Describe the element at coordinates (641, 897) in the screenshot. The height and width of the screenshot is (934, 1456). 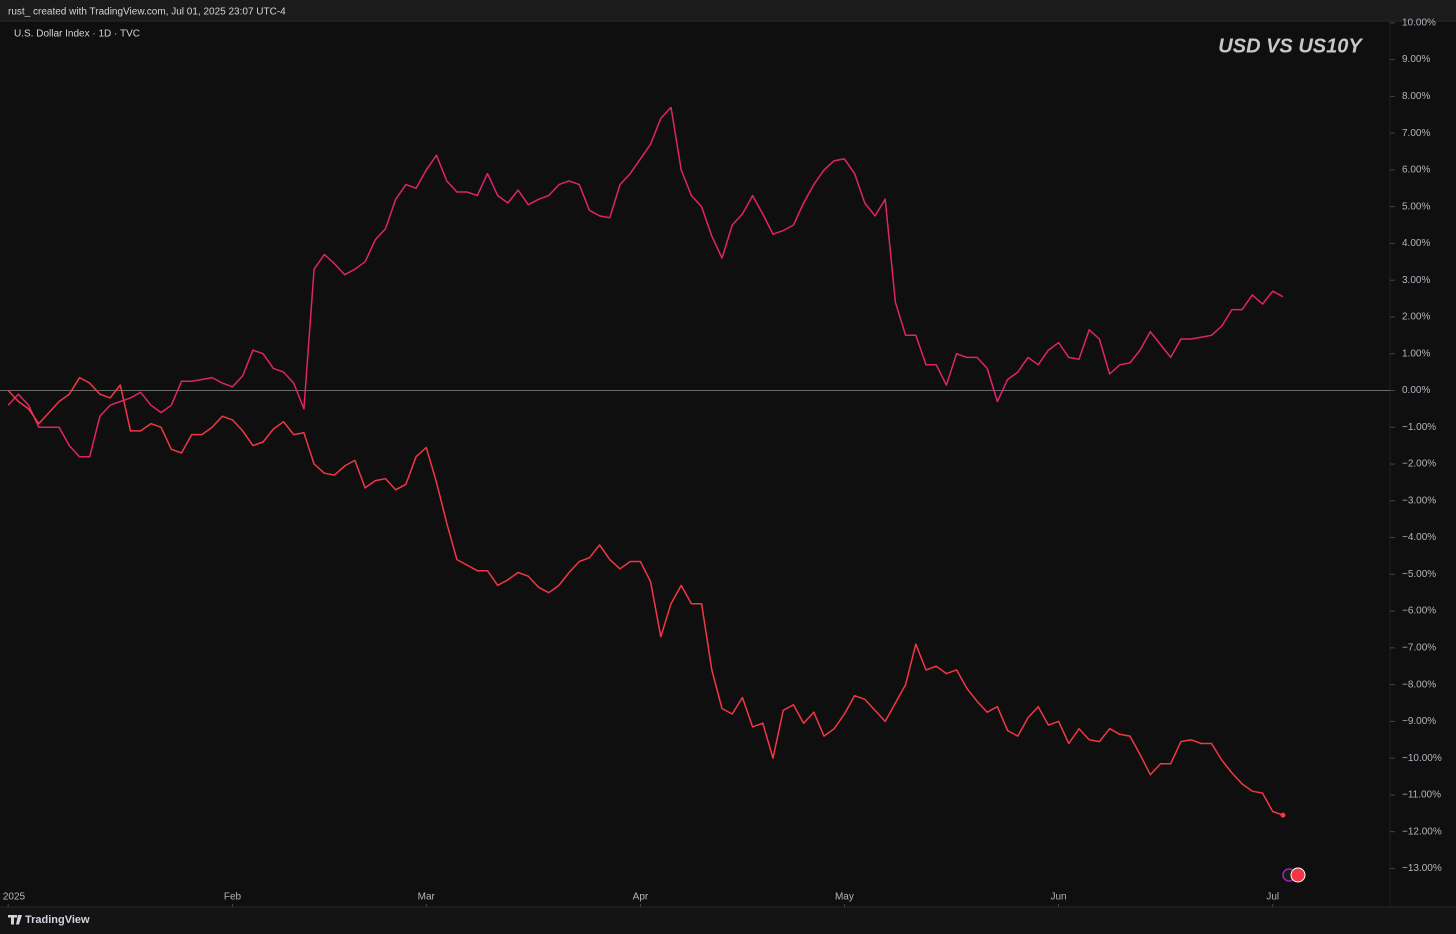
I see `x-tick-label: Apr` at that location.